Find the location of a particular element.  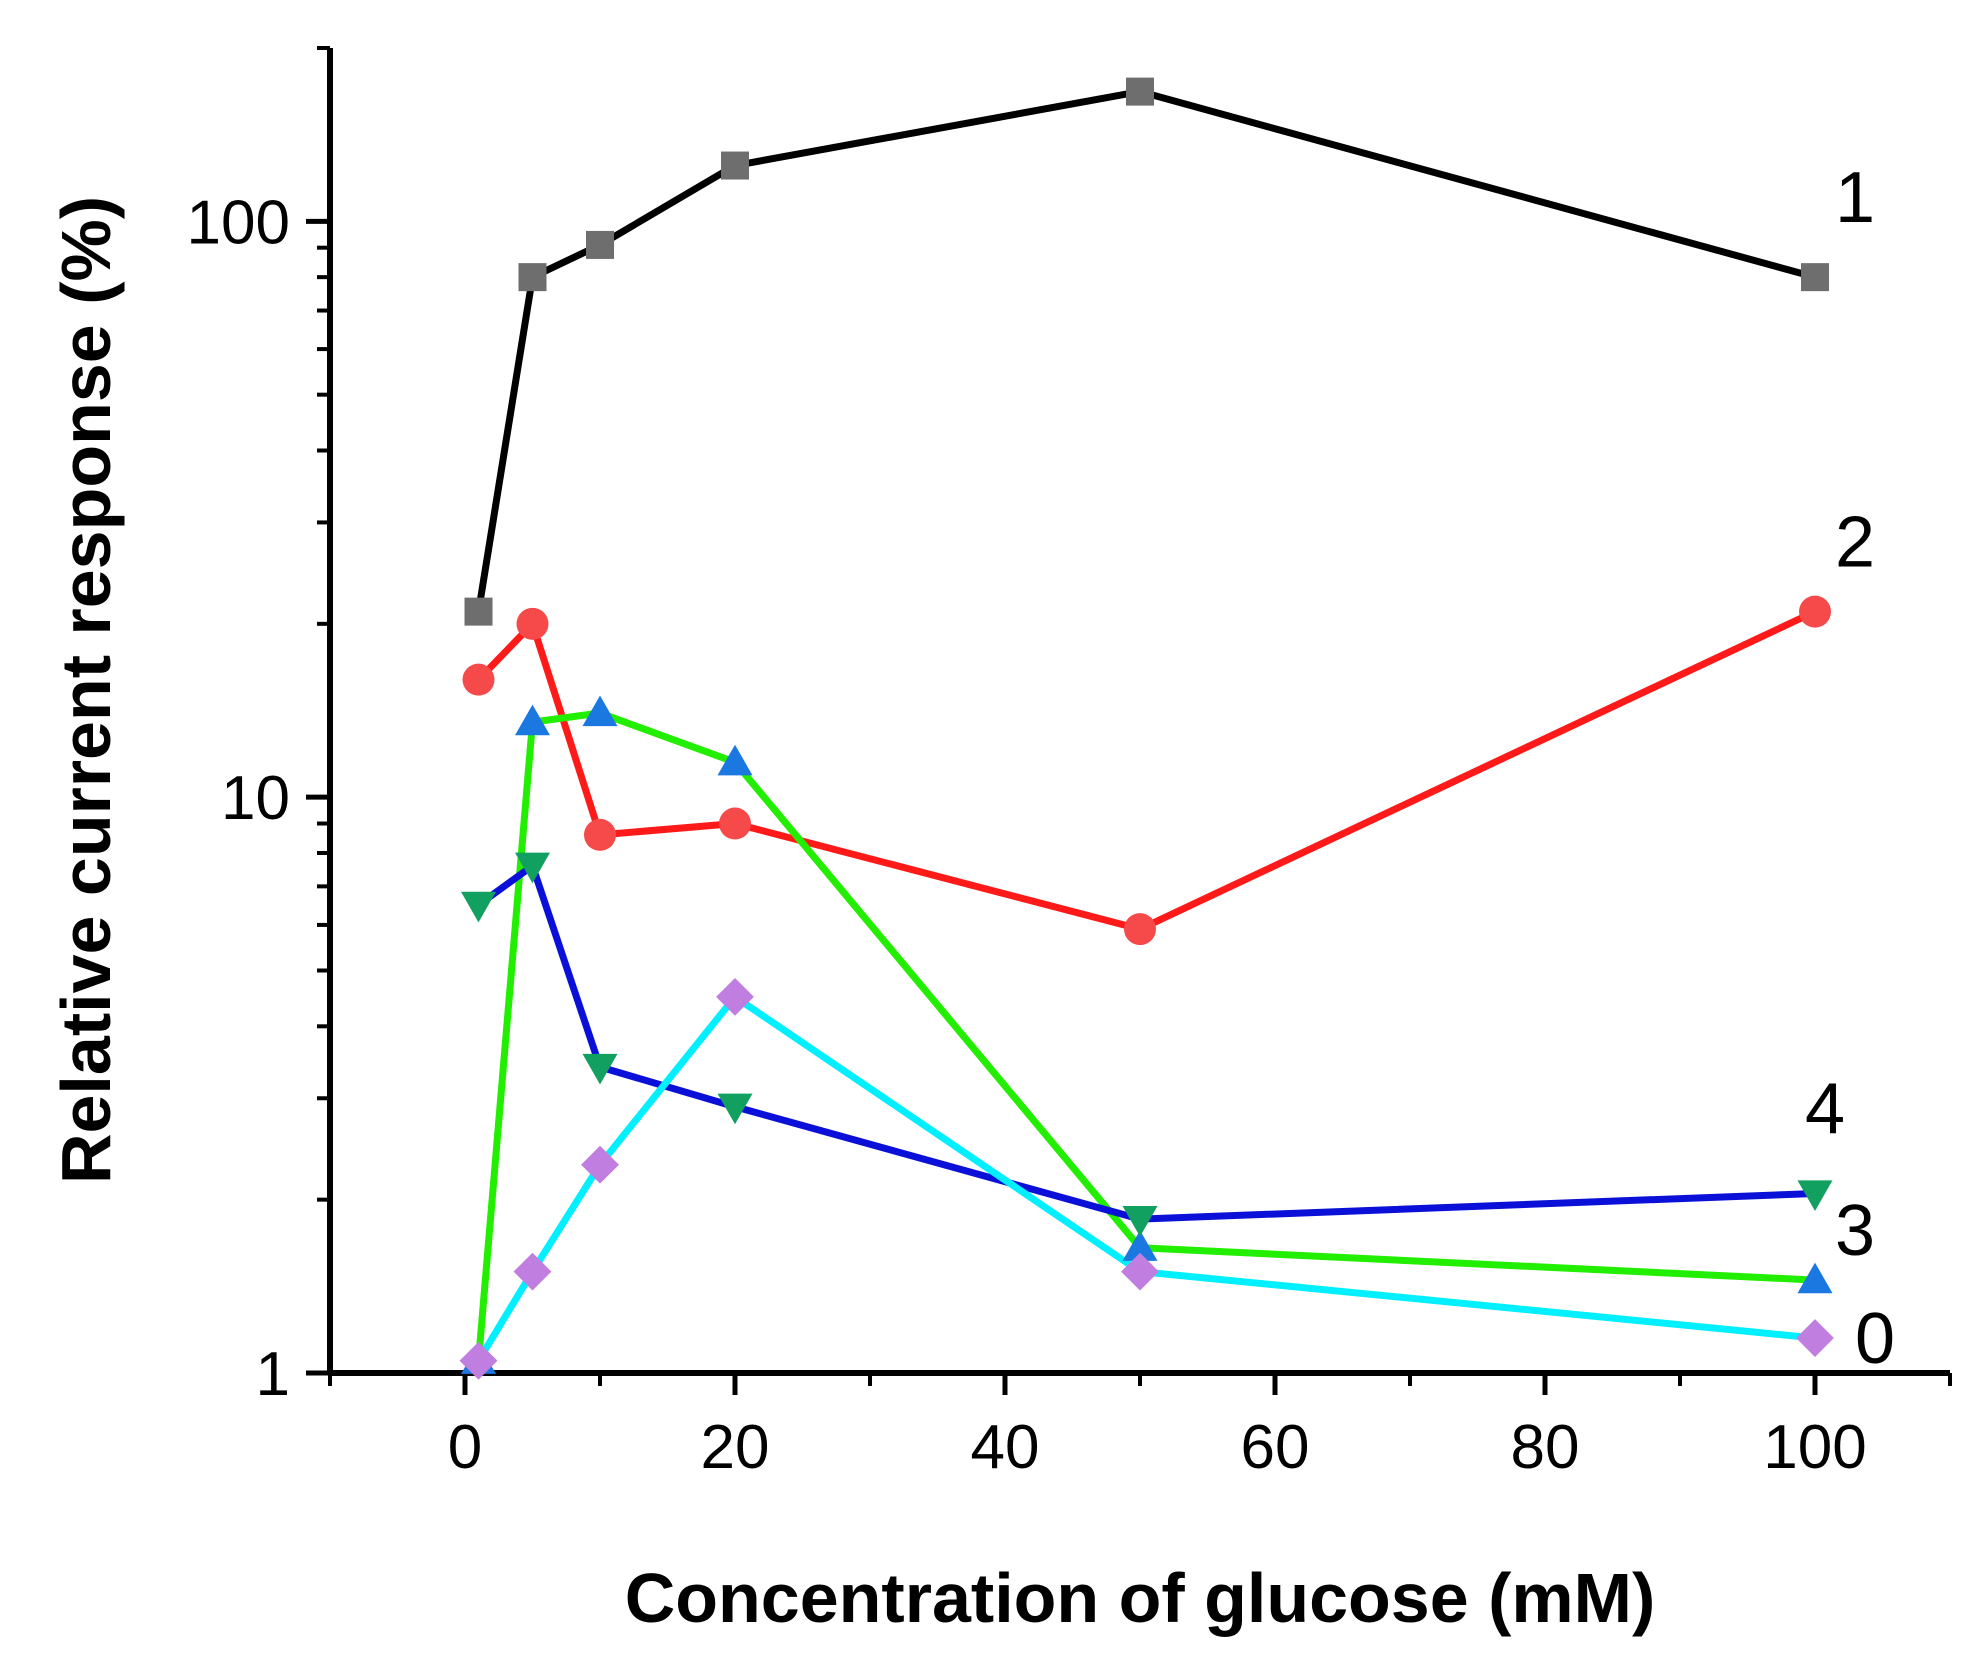

series-4-label: 4 is located at coordinates (1825, 1109).